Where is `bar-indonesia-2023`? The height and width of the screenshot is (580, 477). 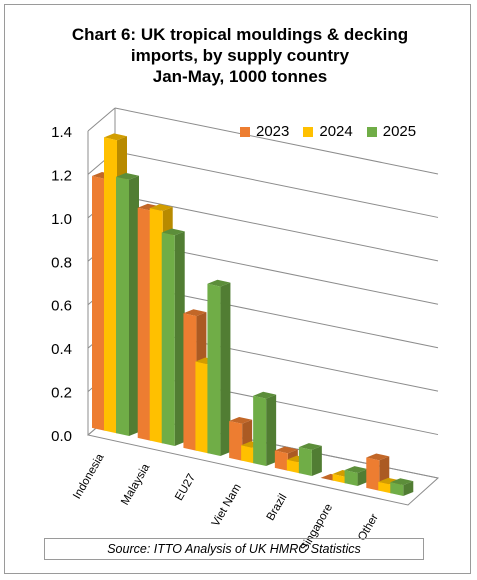
bar-indonesia-2023 is located at coordinates (98, 303).